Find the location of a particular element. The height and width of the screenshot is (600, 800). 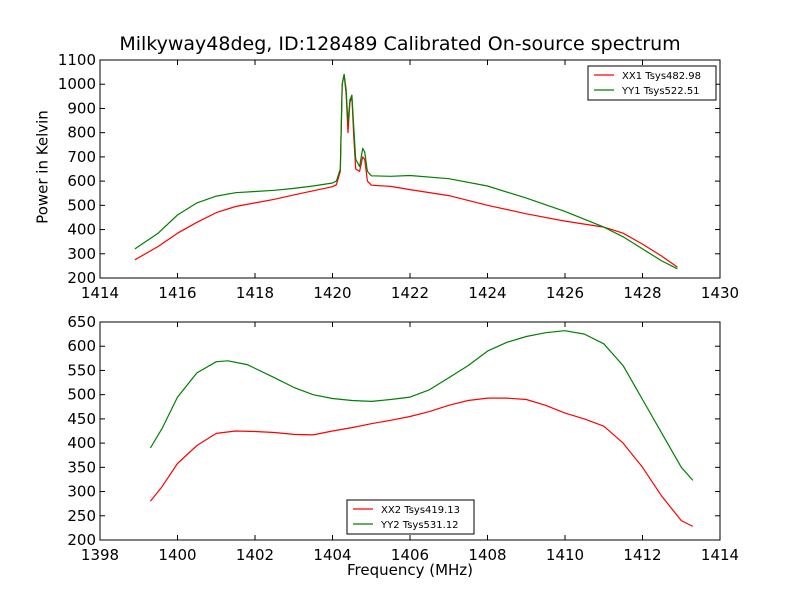

x-tick-label: 1410 is located at coordinates (565, 555).